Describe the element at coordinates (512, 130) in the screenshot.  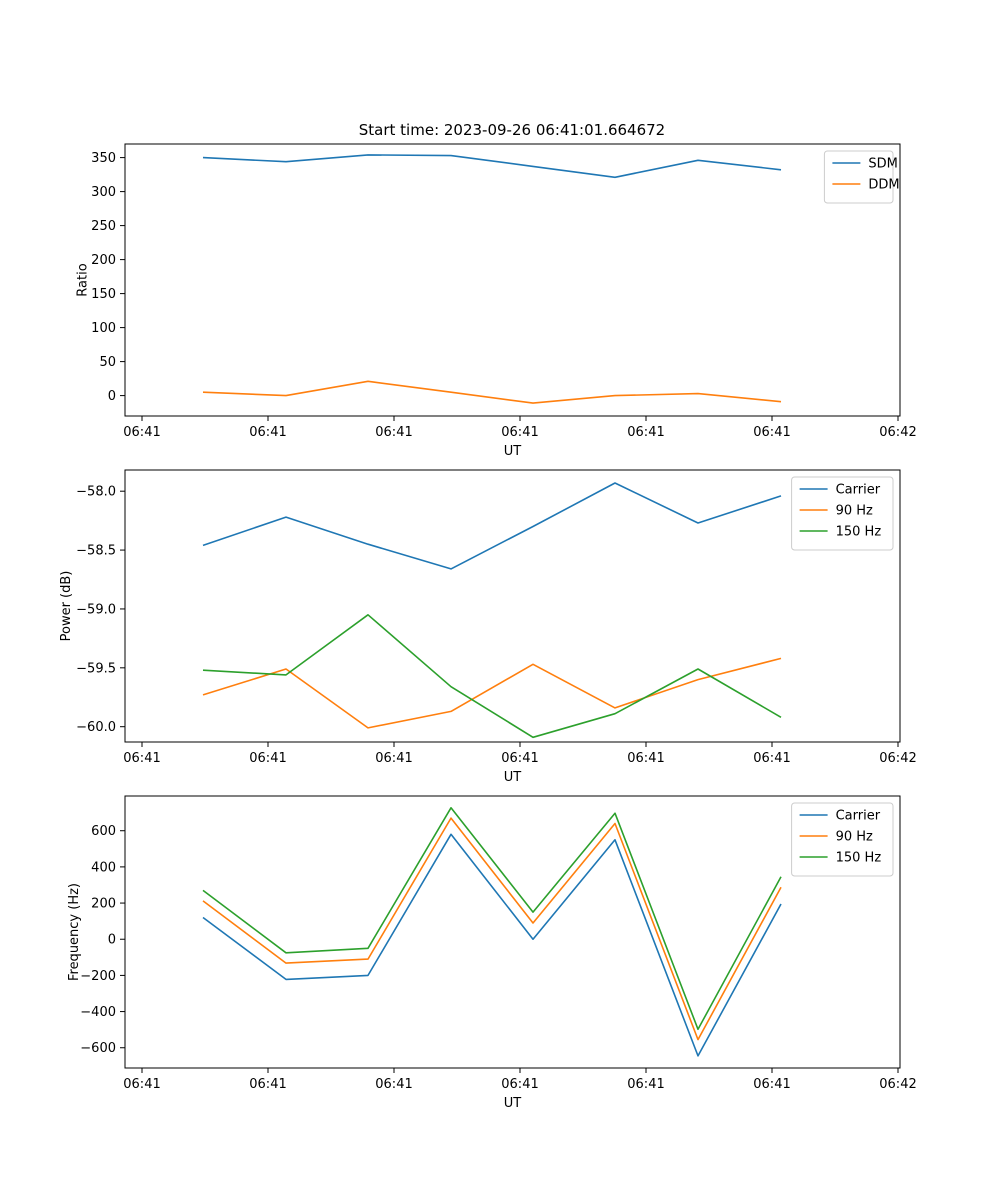
I see `figure-title: Start time: 2023-09-26 06:41:01.664672` at that location.